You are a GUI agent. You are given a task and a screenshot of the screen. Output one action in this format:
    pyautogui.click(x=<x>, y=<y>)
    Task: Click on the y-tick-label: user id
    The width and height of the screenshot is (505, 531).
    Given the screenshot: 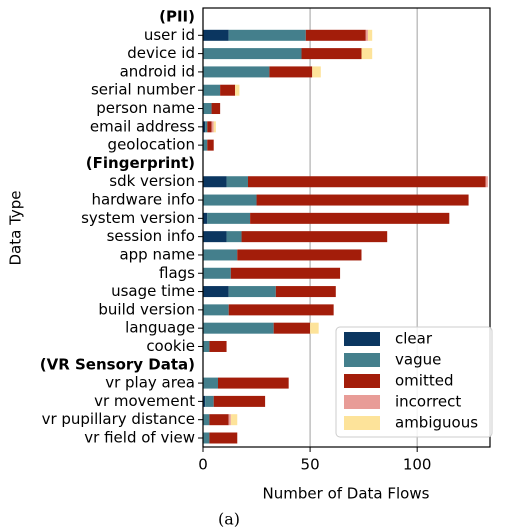 What is the action you would take?
    pyautogui.click(x=169, y=35)
    